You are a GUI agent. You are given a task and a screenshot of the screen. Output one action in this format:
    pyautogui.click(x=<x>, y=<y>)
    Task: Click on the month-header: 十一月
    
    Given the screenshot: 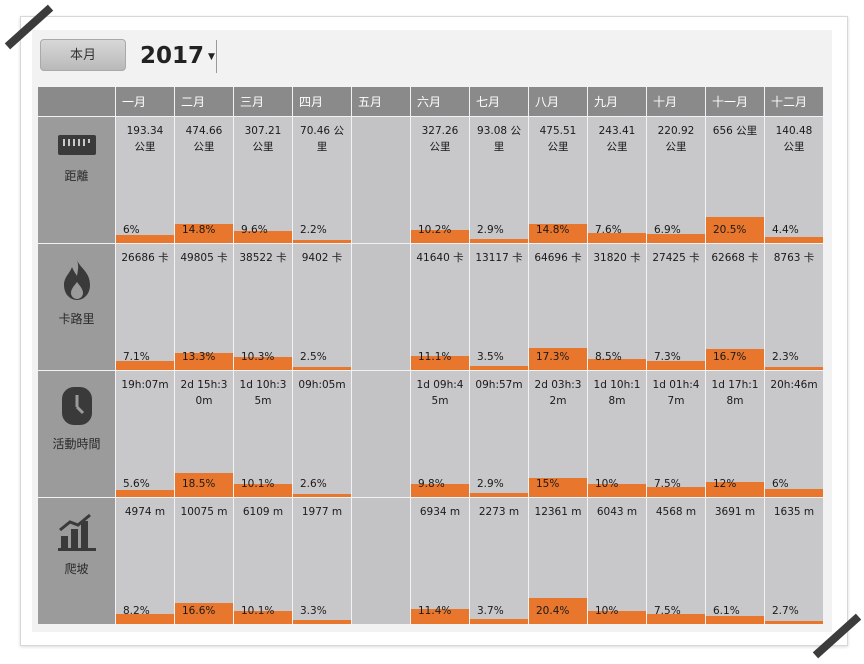 What is the action you would take?
    pyautogui.click(x=735, y=101)
    